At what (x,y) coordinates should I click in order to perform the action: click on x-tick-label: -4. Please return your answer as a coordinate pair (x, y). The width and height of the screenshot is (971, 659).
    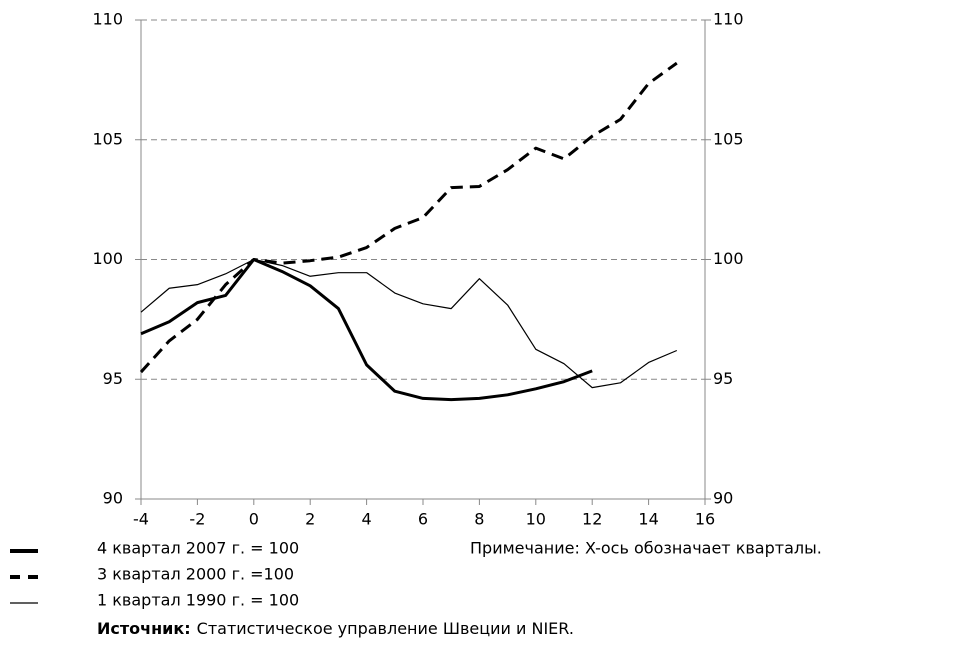
    Looking at the image, I should click on (141, 519).